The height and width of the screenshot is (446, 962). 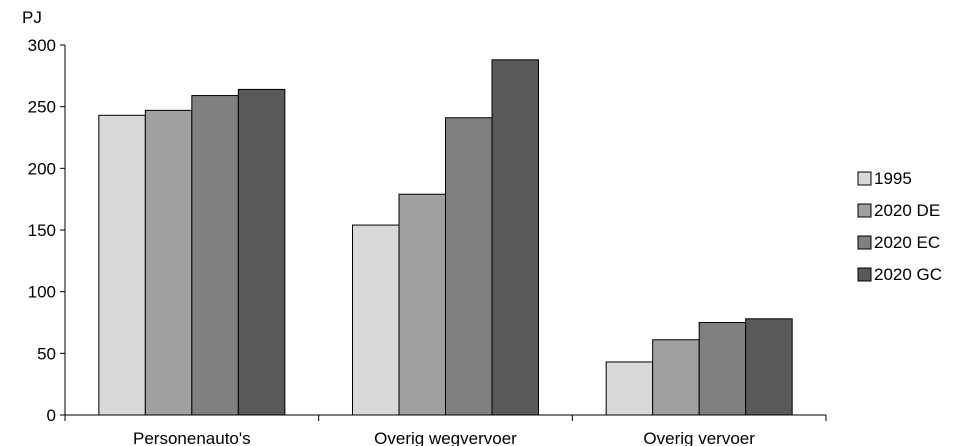 What do you see at coordinates (46, 353) in the screenshot?
I see `y-tick-label: 50` at bounding box center [46, 353].